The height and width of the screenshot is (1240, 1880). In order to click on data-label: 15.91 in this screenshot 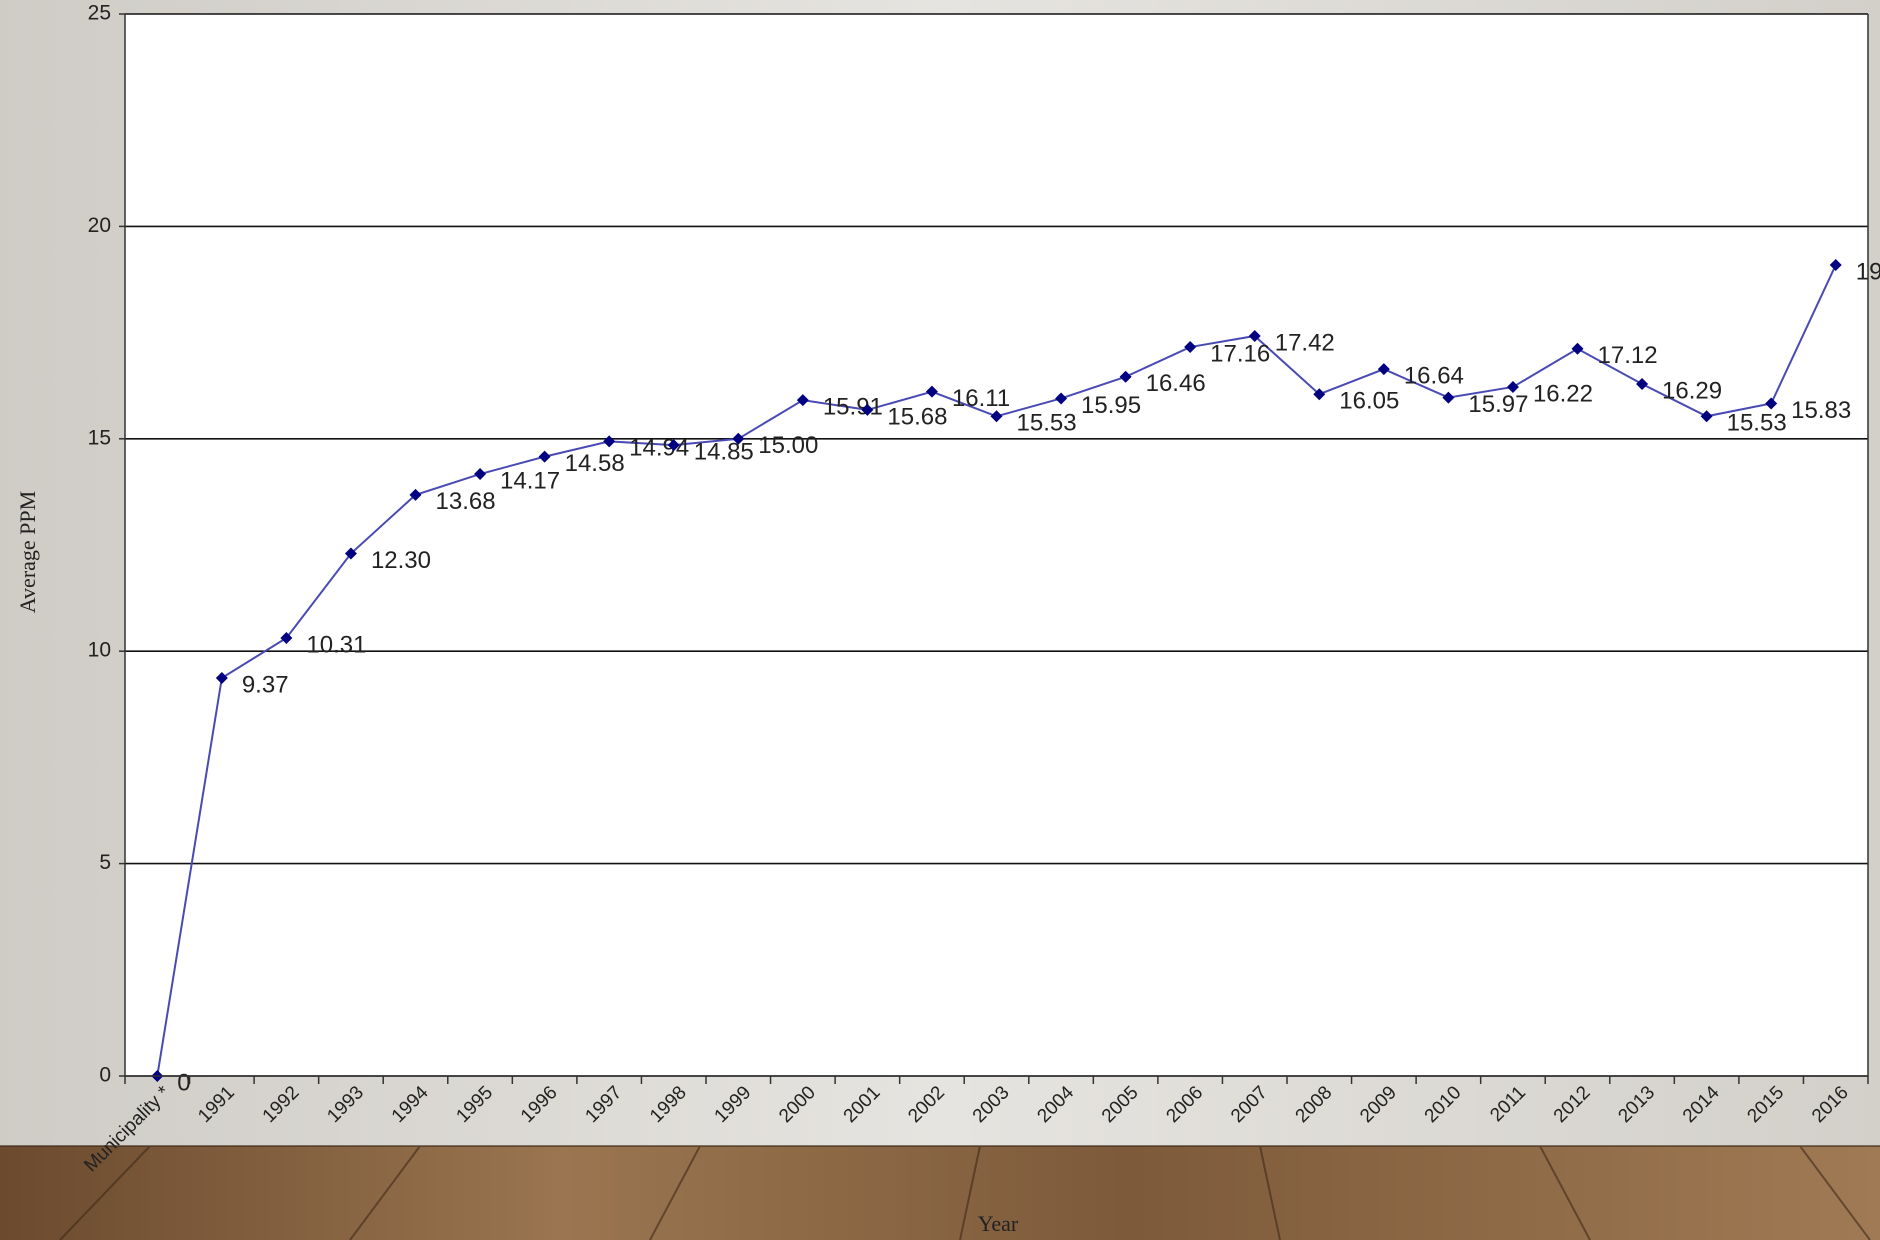, I will do `click(853, 406)`.